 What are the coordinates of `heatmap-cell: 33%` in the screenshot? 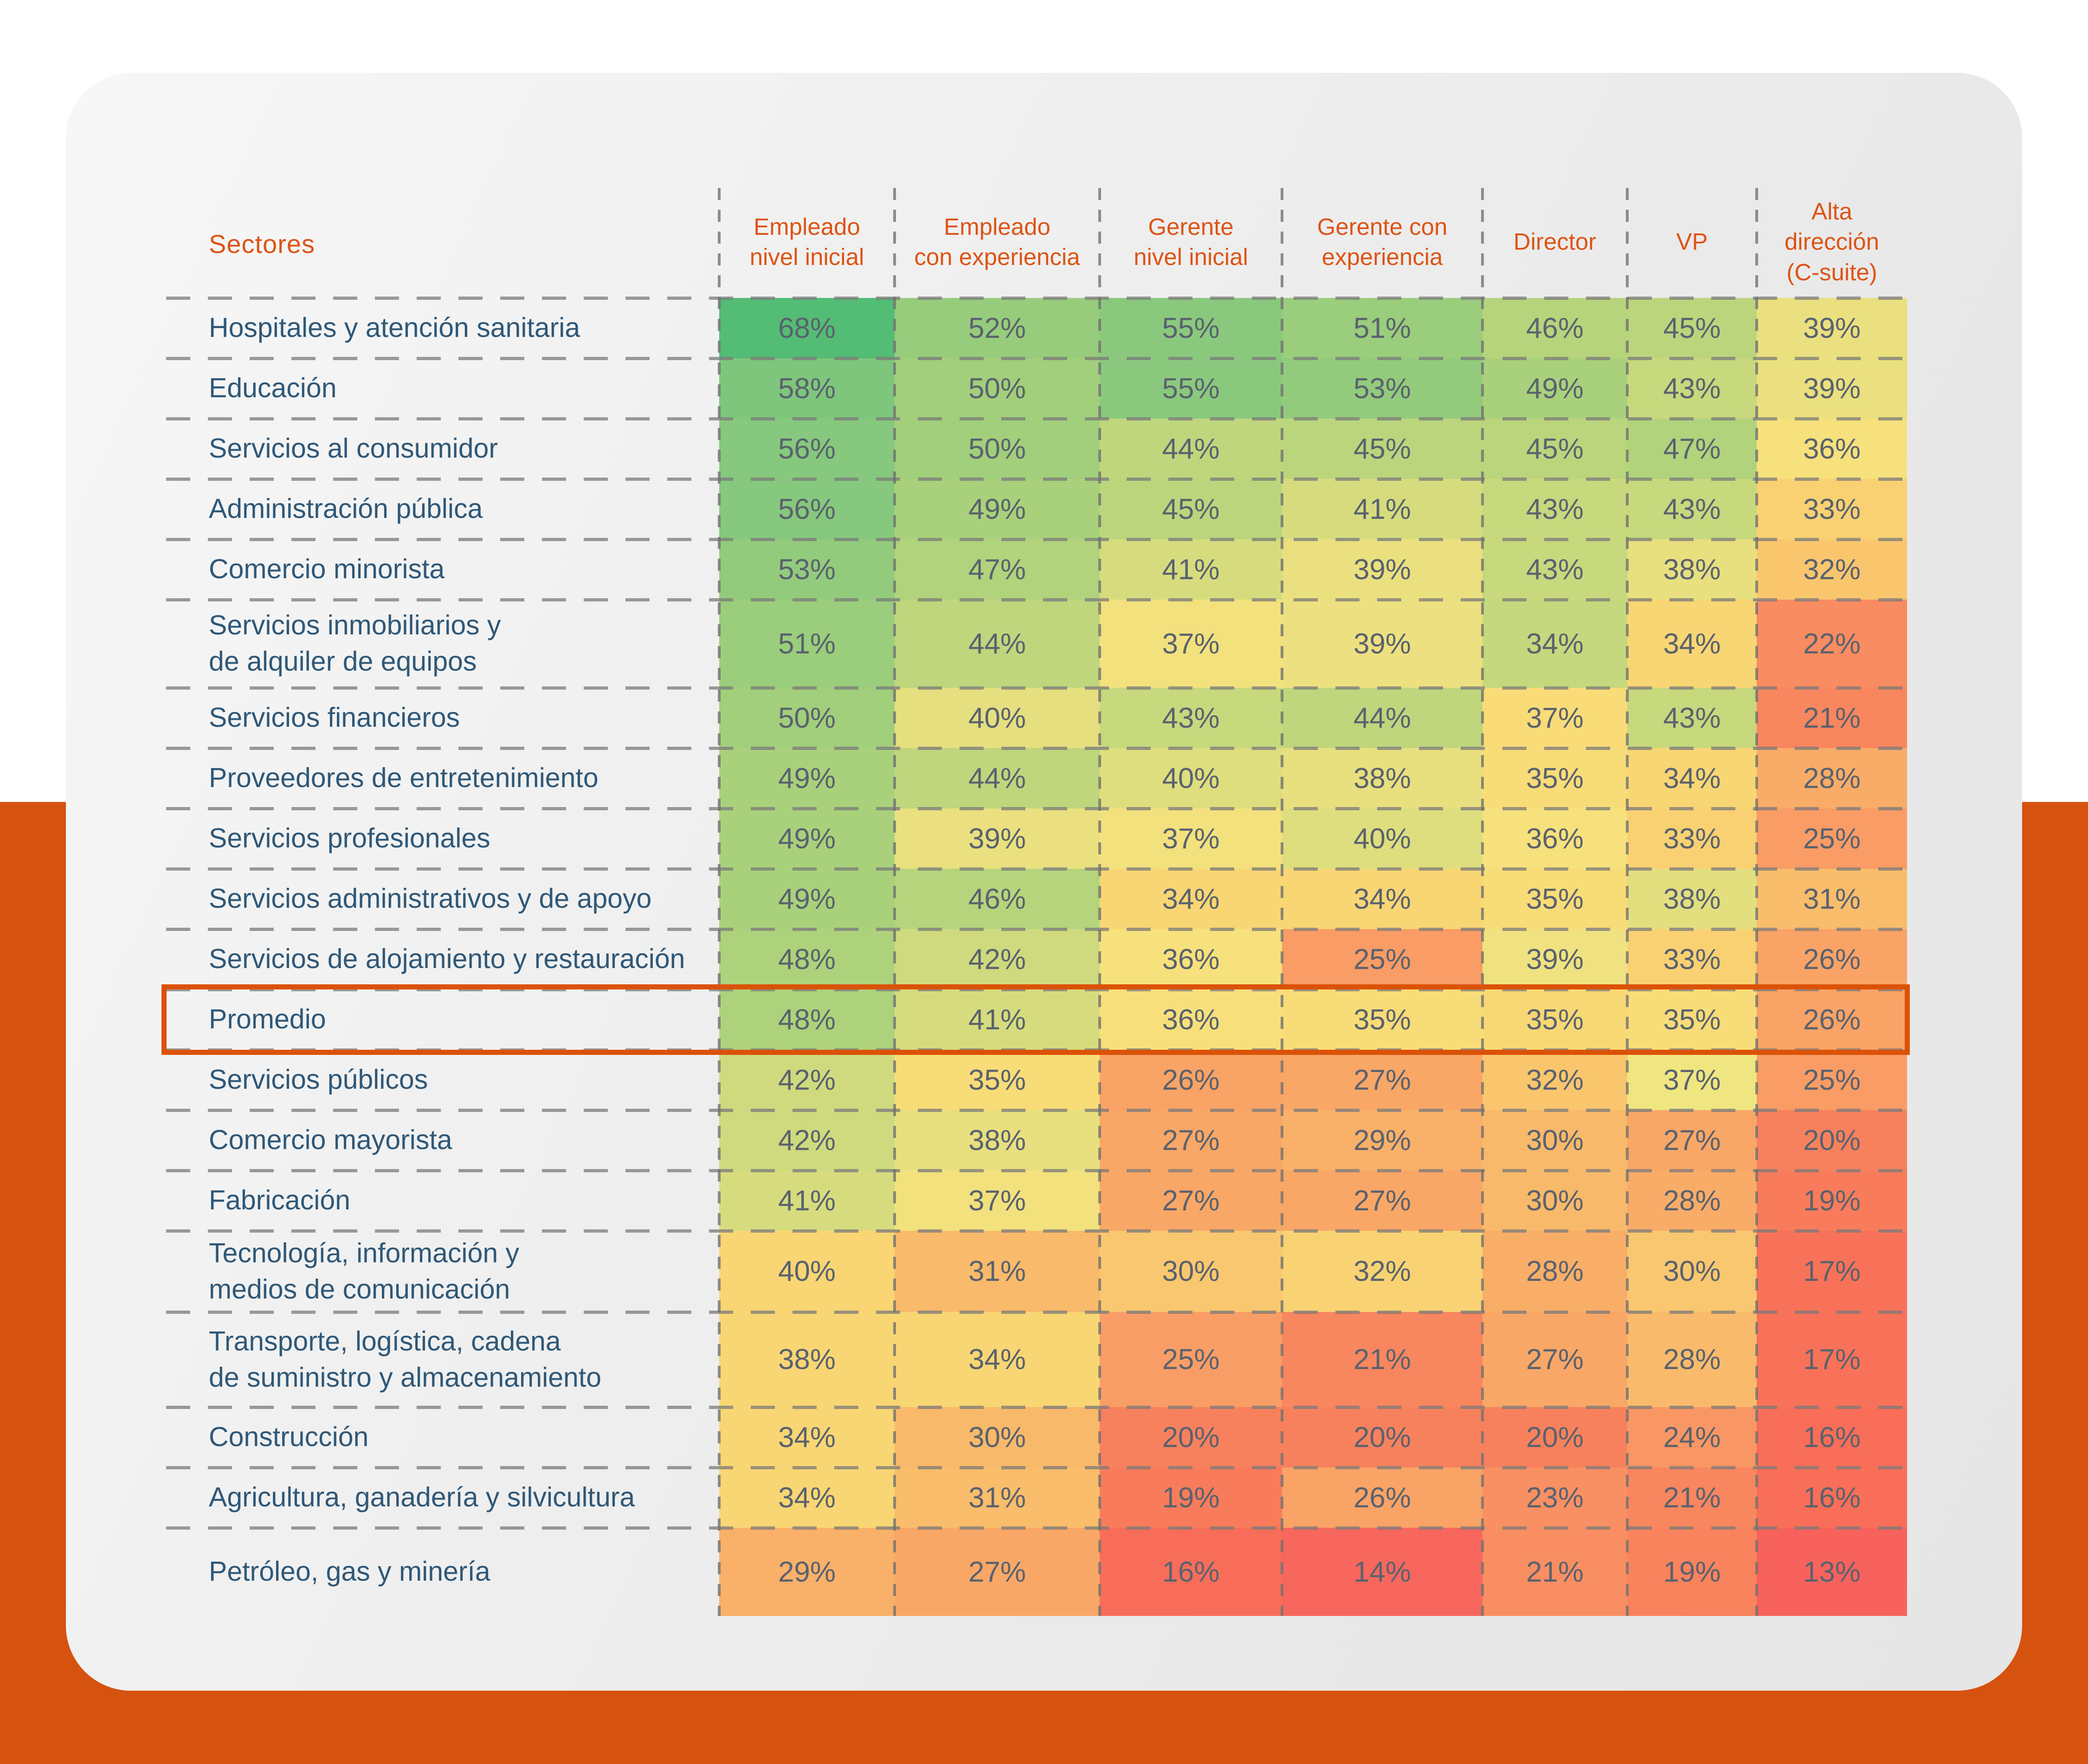 It's located at (1692, 959).